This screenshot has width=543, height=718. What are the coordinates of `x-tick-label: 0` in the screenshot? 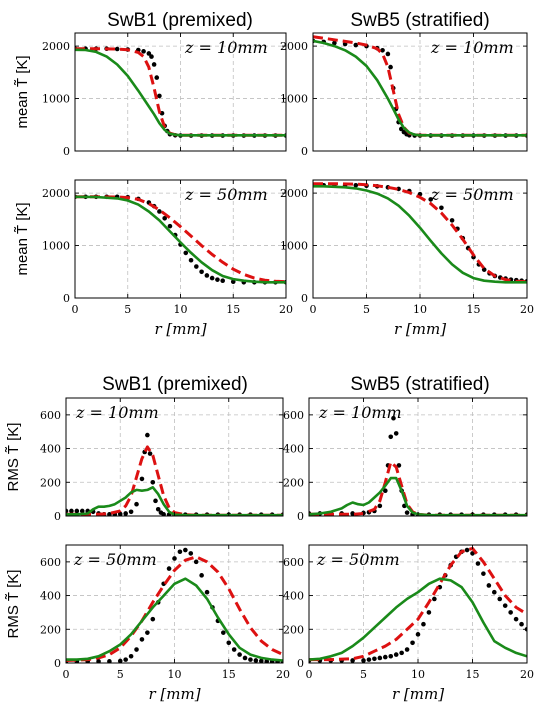 It's located at (309, 674).